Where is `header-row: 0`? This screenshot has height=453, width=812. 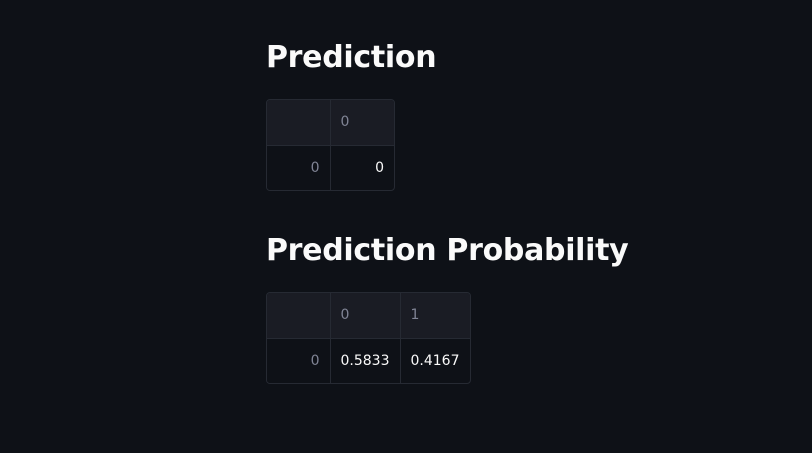
header-row: 0 is located at coordinates (330, 123).